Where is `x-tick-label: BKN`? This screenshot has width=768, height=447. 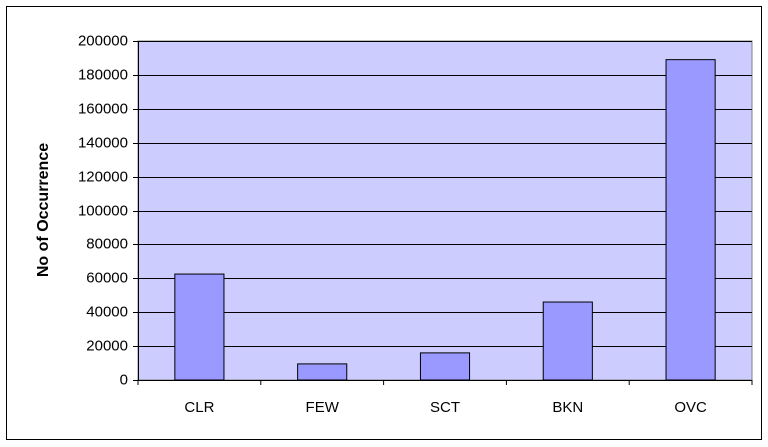 x-tick-label: BKN is located at coordinates (567, 407).